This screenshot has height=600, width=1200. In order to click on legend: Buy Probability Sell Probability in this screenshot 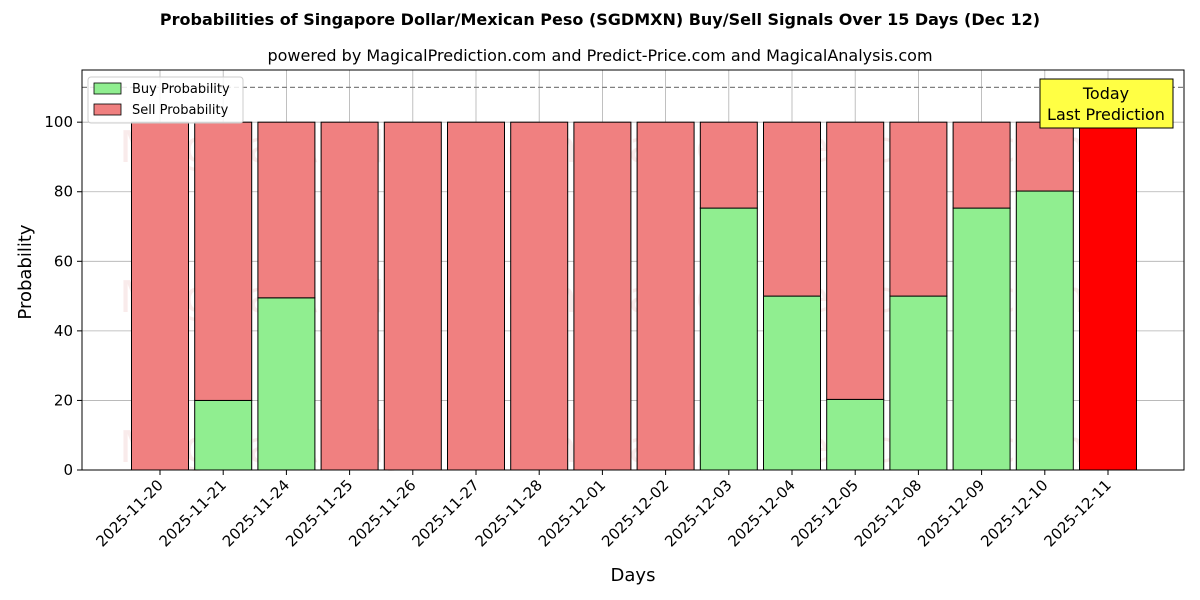, I will do `click(165, 100)`.